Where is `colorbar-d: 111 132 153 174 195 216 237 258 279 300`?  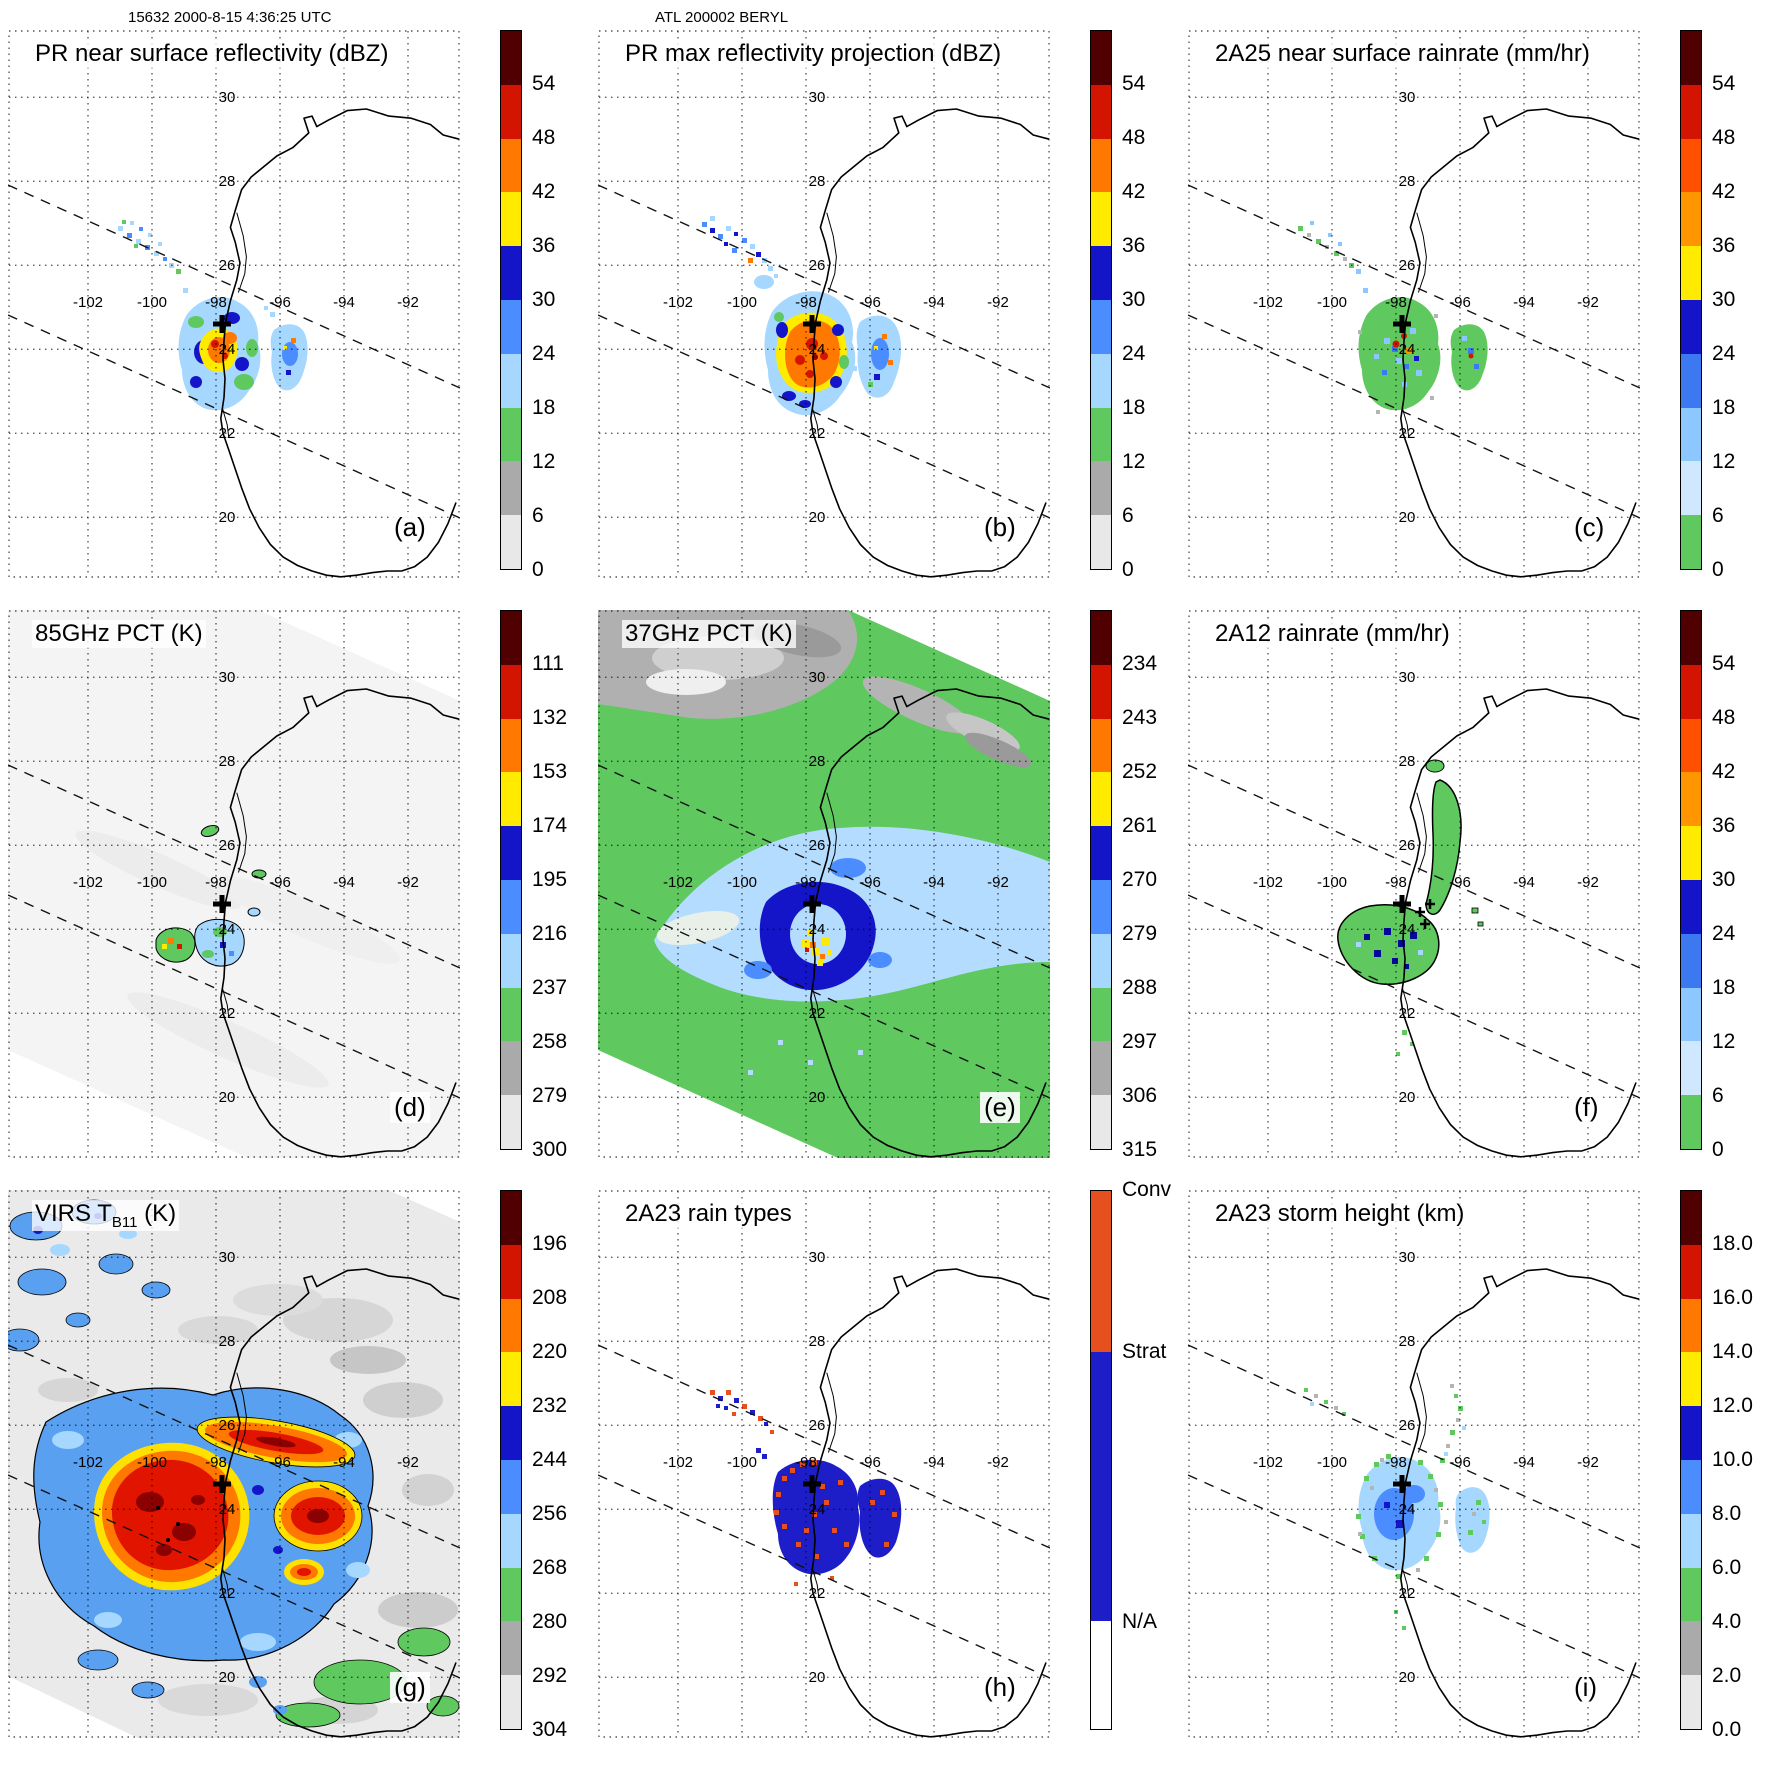
colorbar-d: 111 132 153 174 195 216 237 258 279 300 is located at coordinates (543, 885).